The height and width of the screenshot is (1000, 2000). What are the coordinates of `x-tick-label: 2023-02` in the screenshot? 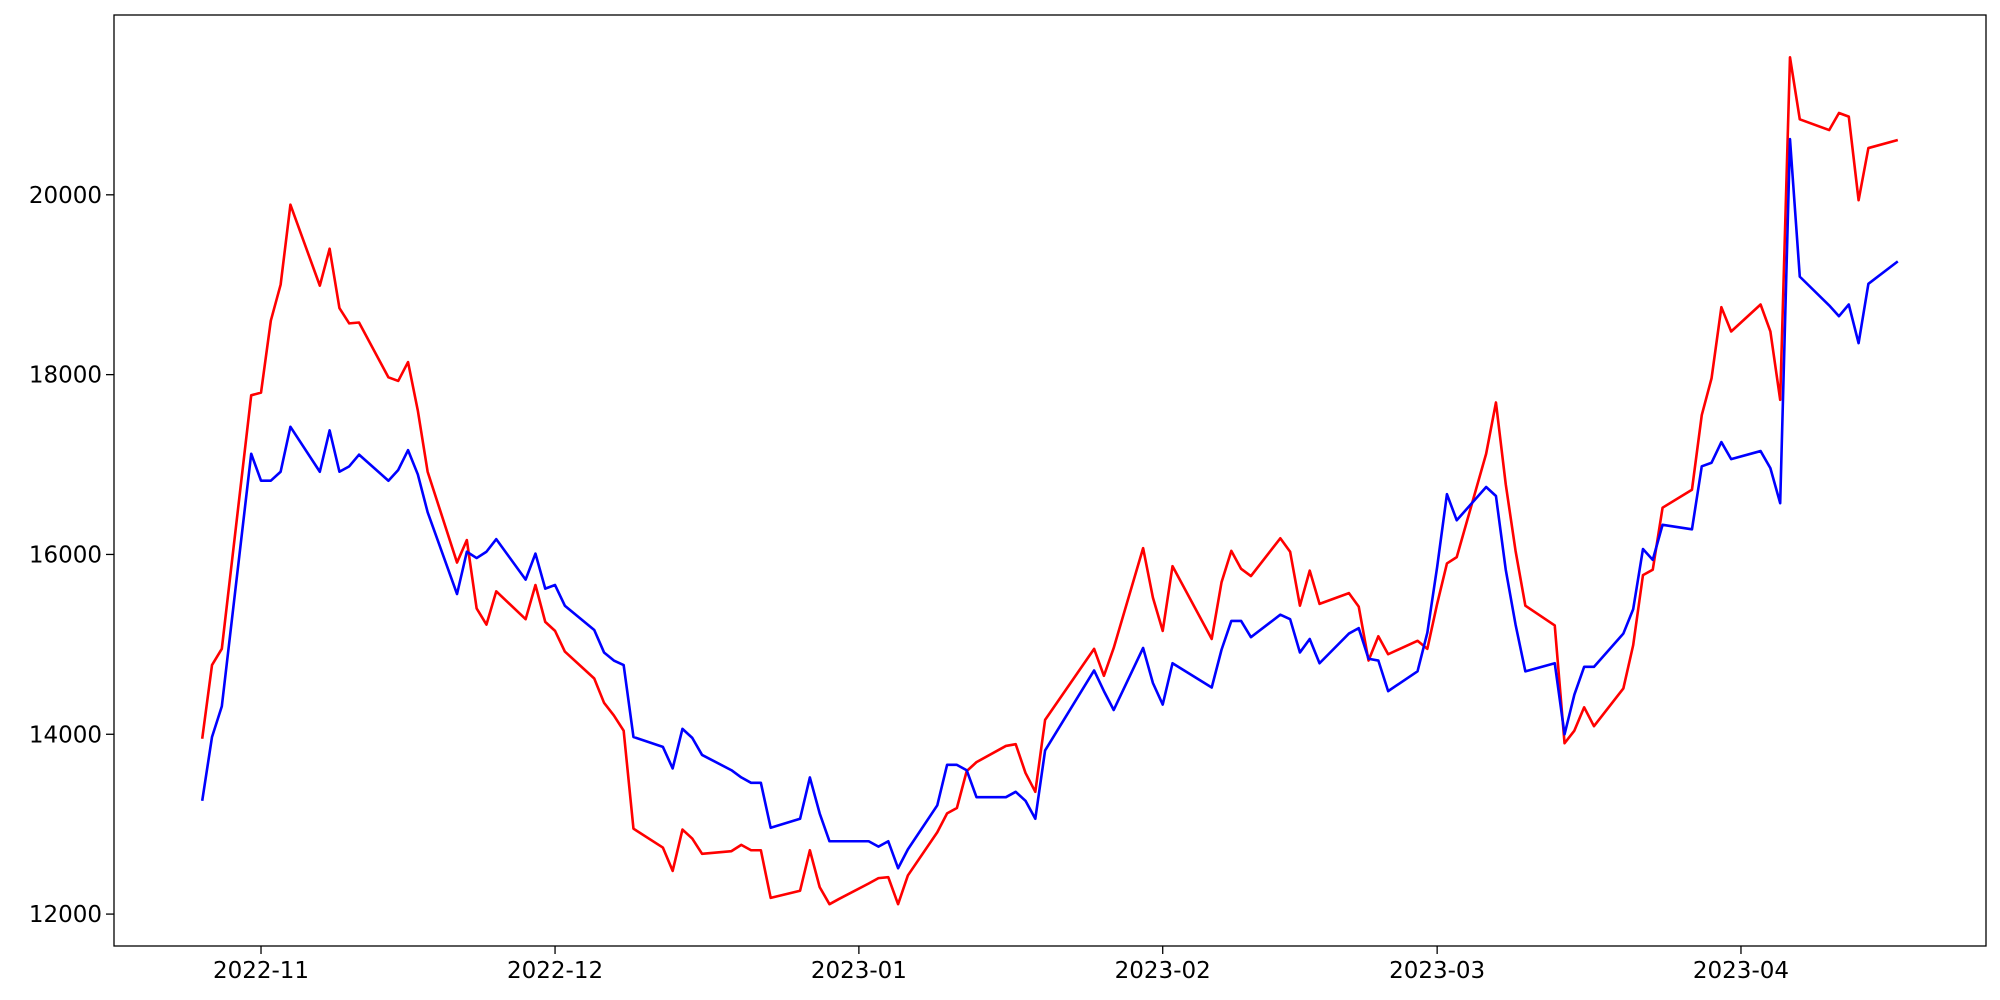 It's located at (1163, 971).